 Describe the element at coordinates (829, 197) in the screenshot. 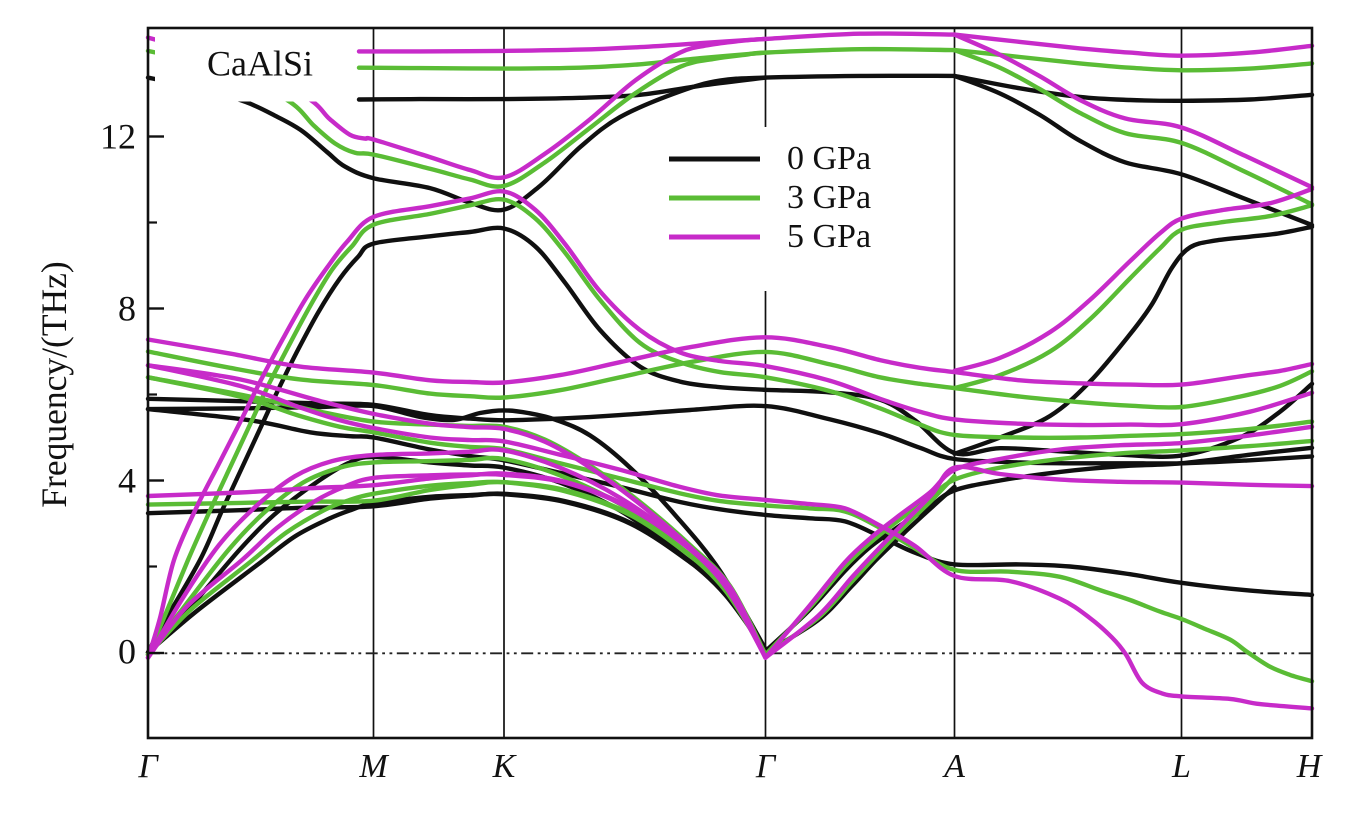

I see `svg-text: 3 GPa` at that location.